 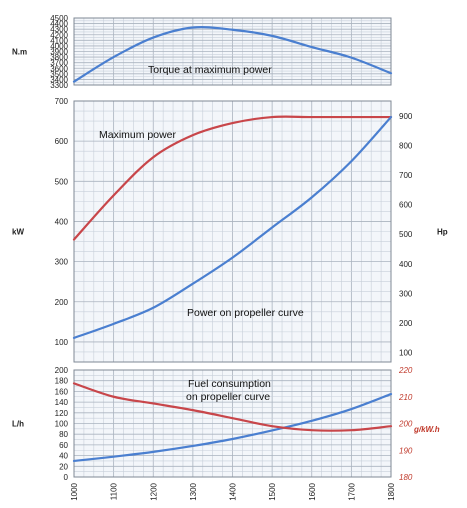 What do you see at coordinates (59, 35) in the screenshot?
I see `torque-y-tick-label: 4200` at bounding box center [59, 35].